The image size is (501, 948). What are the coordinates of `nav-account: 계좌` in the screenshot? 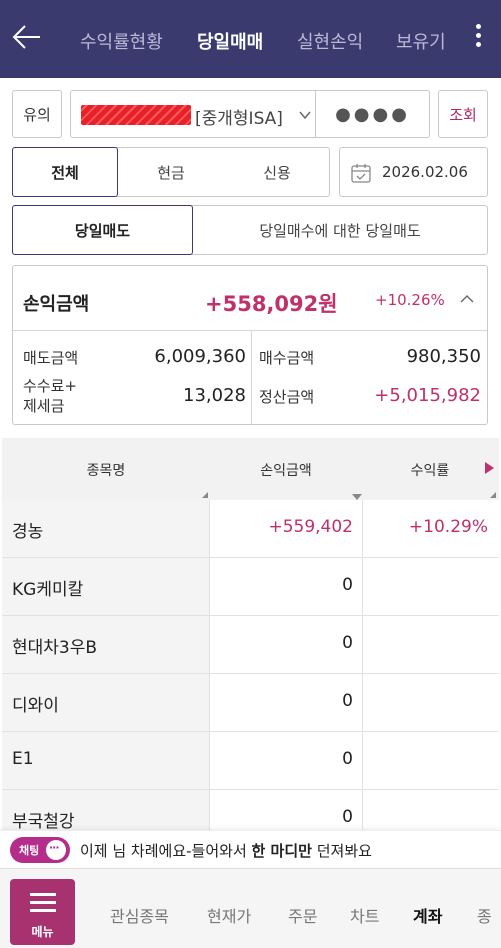 It's located at (428, 916).